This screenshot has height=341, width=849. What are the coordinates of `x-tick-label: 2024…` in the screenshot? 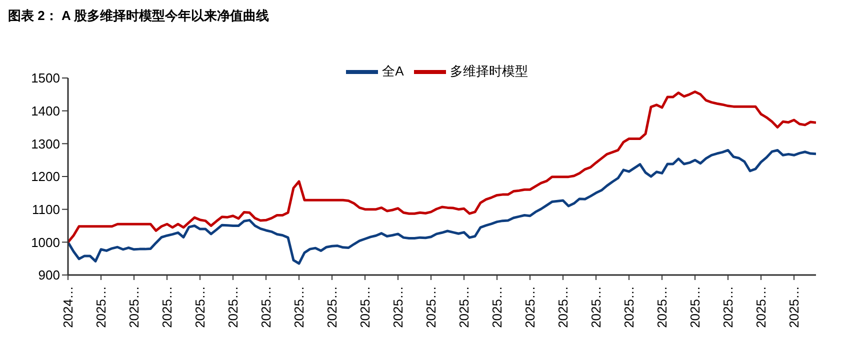 It's located at (68, 307).